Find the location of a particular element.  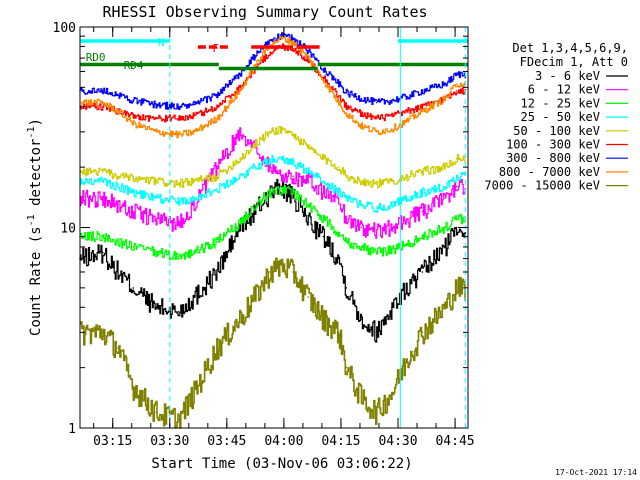

series-1-line is located at coordinates (273, 183).